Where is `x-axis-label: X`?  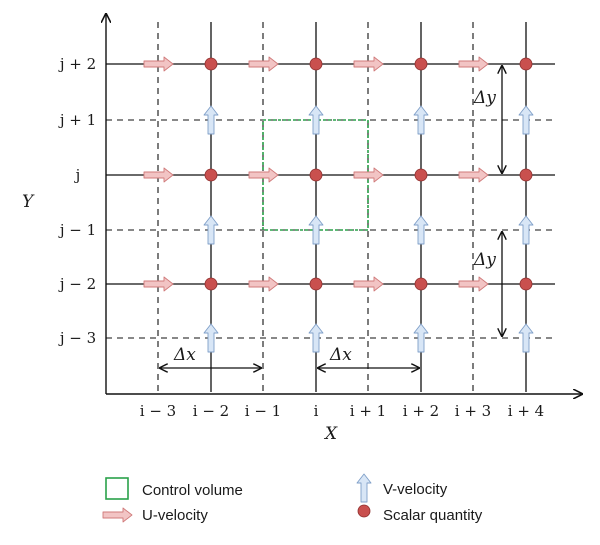
x-axis-label: X is located at coordinates (330, 434).